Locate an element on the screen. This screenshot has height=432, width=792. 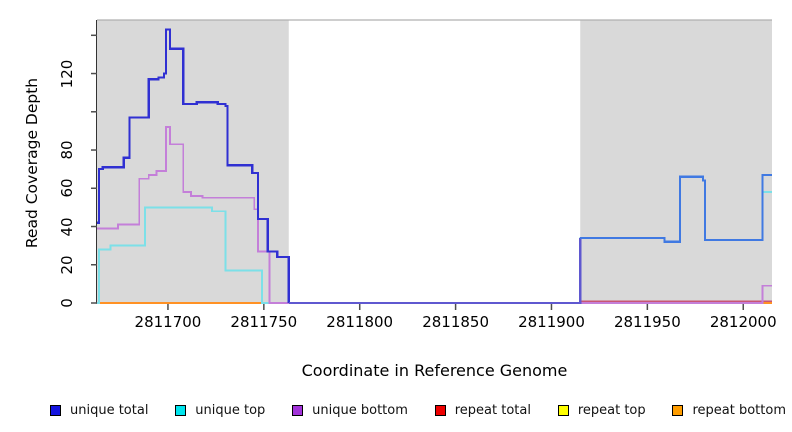
y-tick-label: 60 is located at coordinates (67, 188).